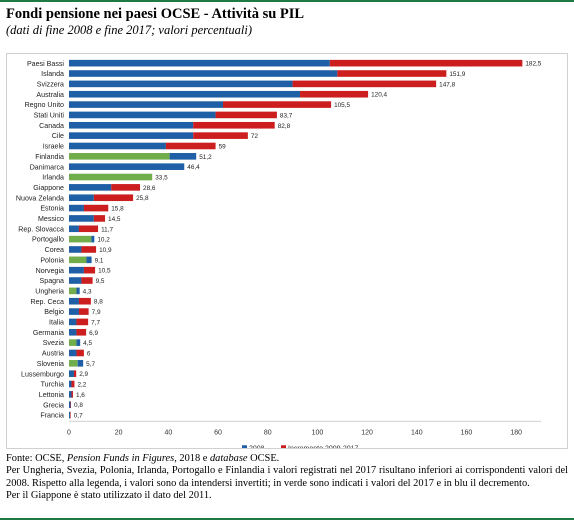  I want to click on category-label: Grecia, so click(53, 405).